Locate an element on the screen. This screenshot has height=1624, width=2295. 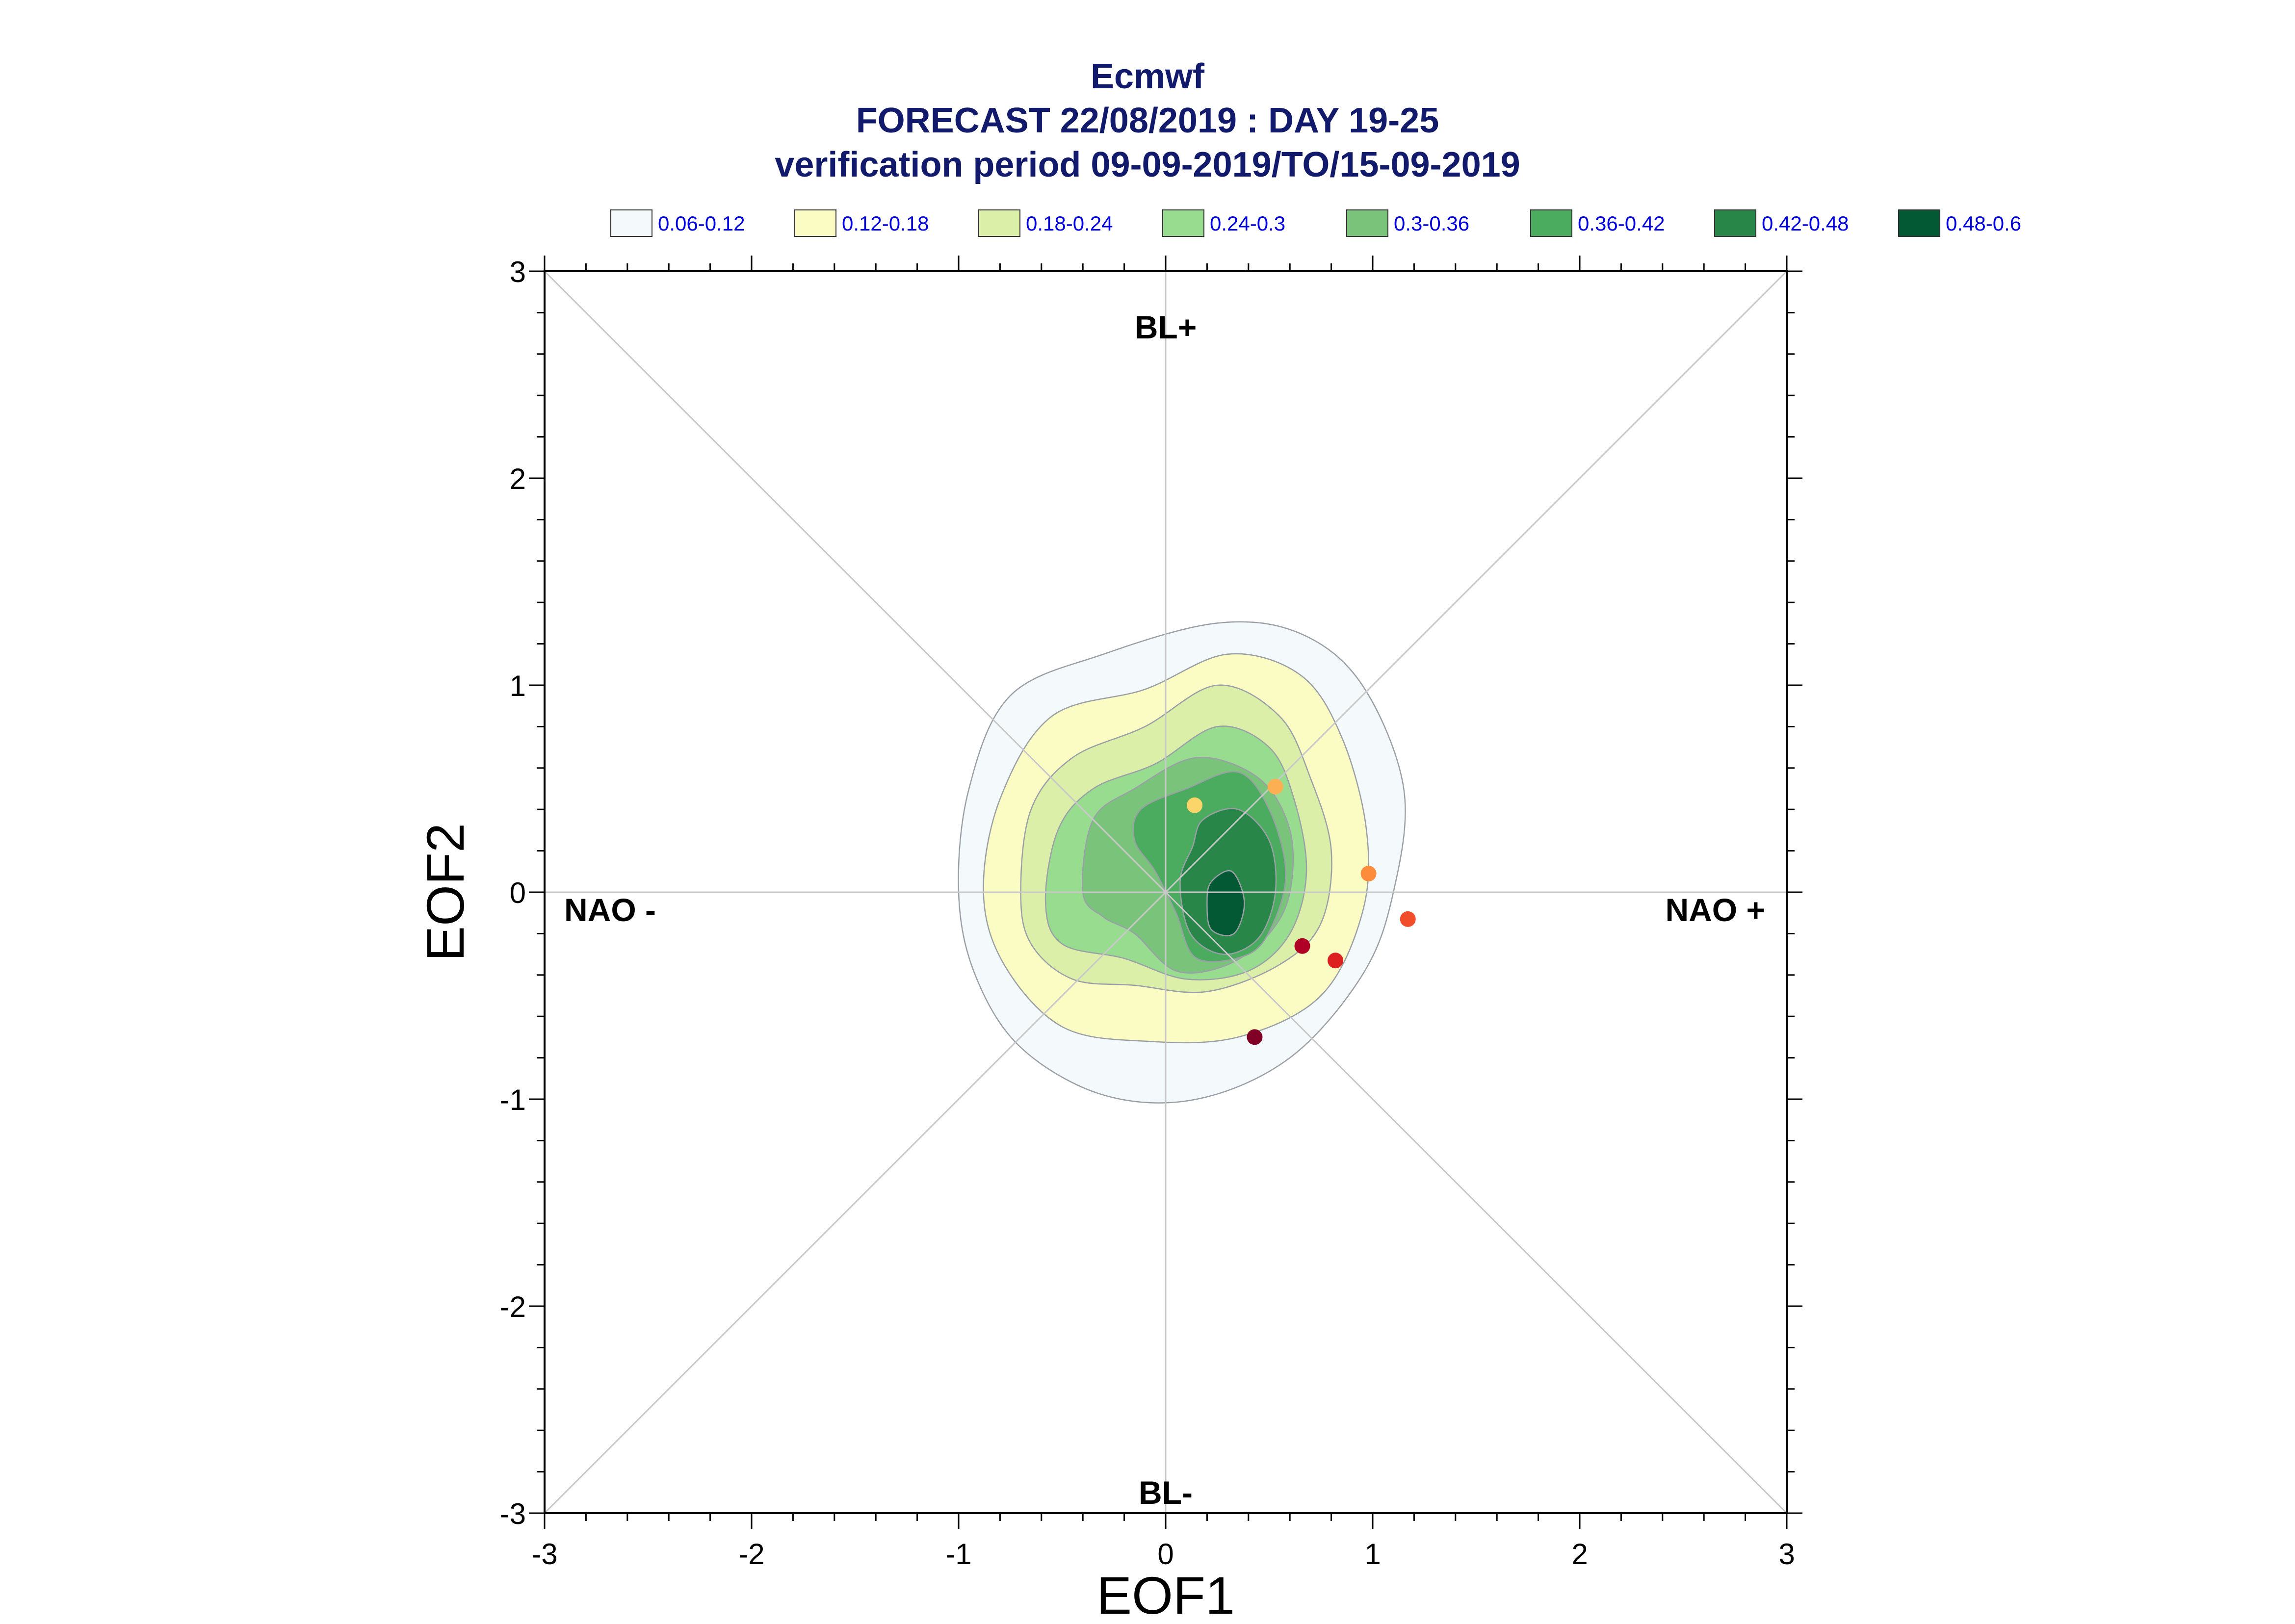
legend-label-2: 0.18-0.24 is located at coordinates (1070, 223).